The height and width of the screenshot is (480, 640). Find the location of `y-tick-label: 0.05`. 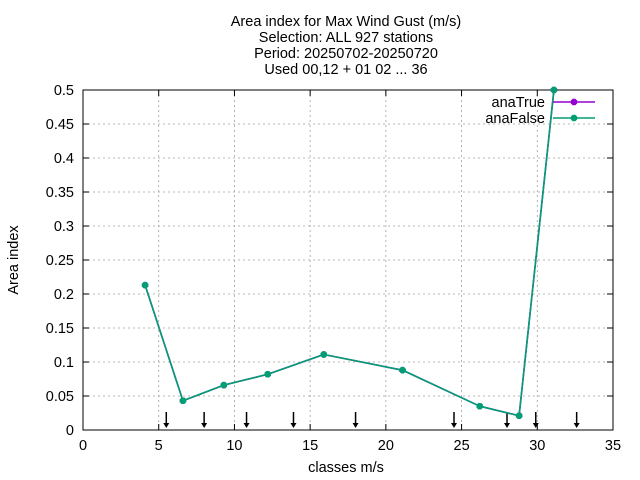

y-tick-label: 0.05 is located at coordinates (60, 397).